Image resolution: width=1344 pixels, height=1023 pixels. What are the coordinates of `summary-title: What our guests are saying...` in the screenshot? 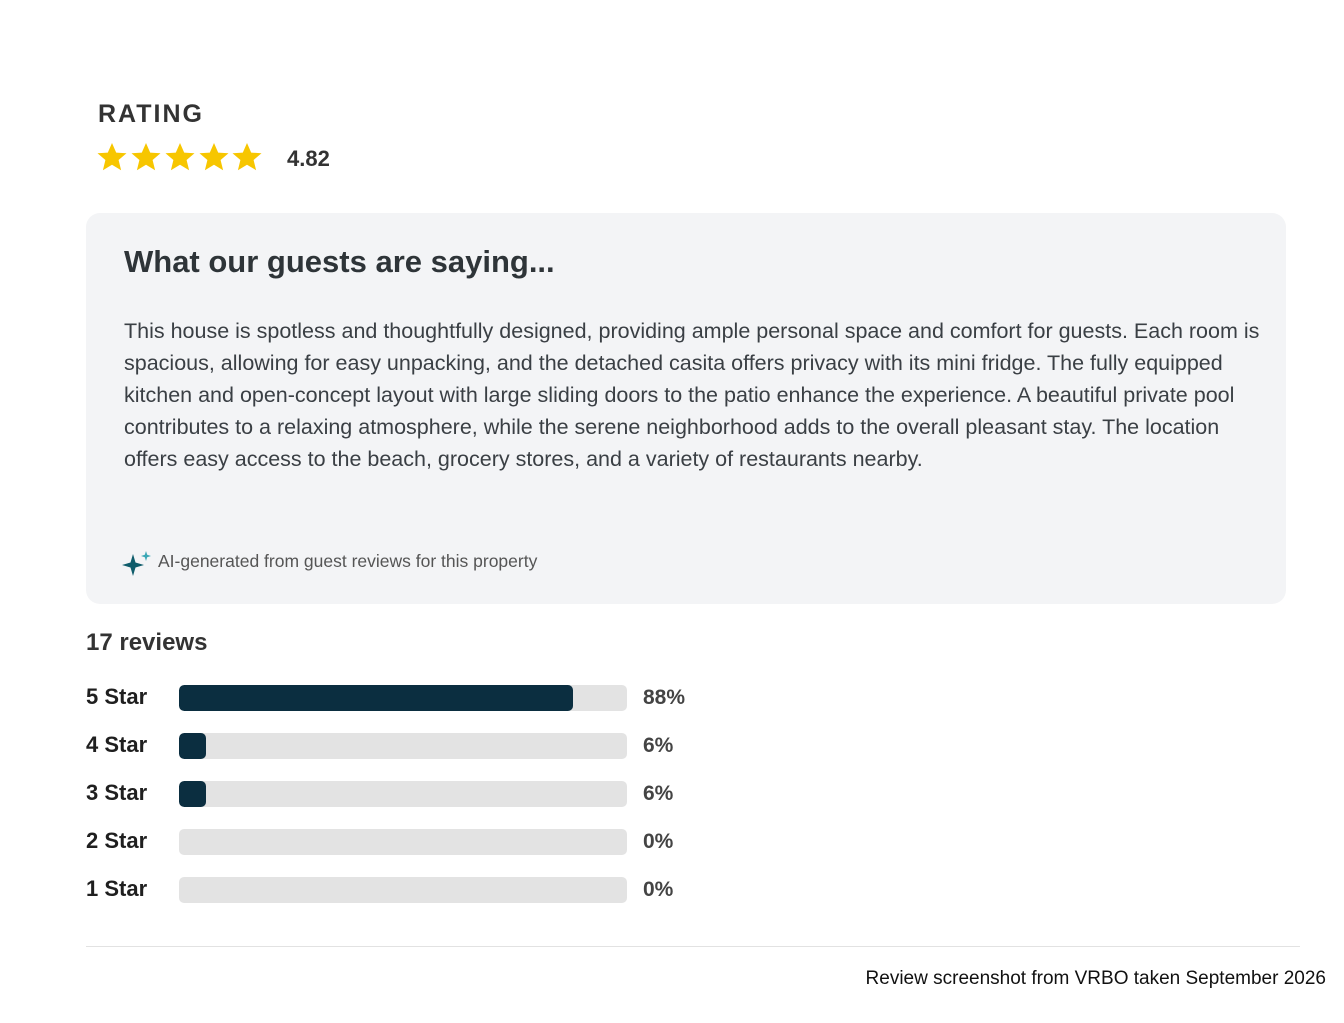 It's located at (339, 261).